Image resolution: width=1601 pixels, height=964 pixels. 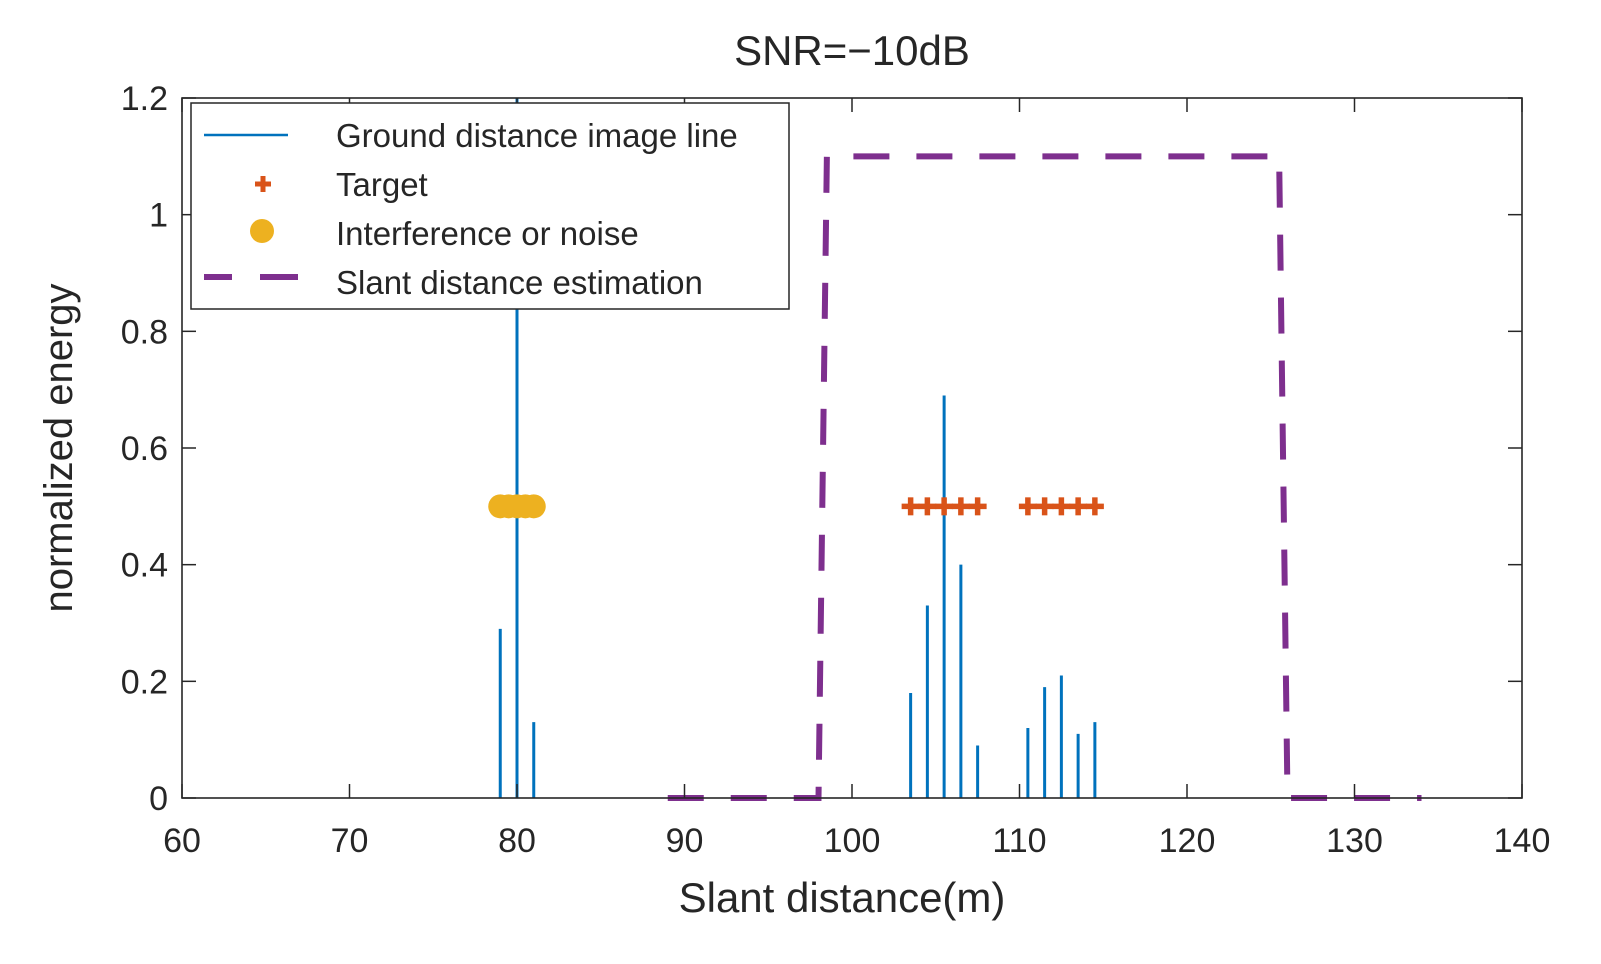 What do you see at coordinates (262, 231) in the screenshot?
I see `legend-swatch-interference-circle` at bounding box center [262, 231].